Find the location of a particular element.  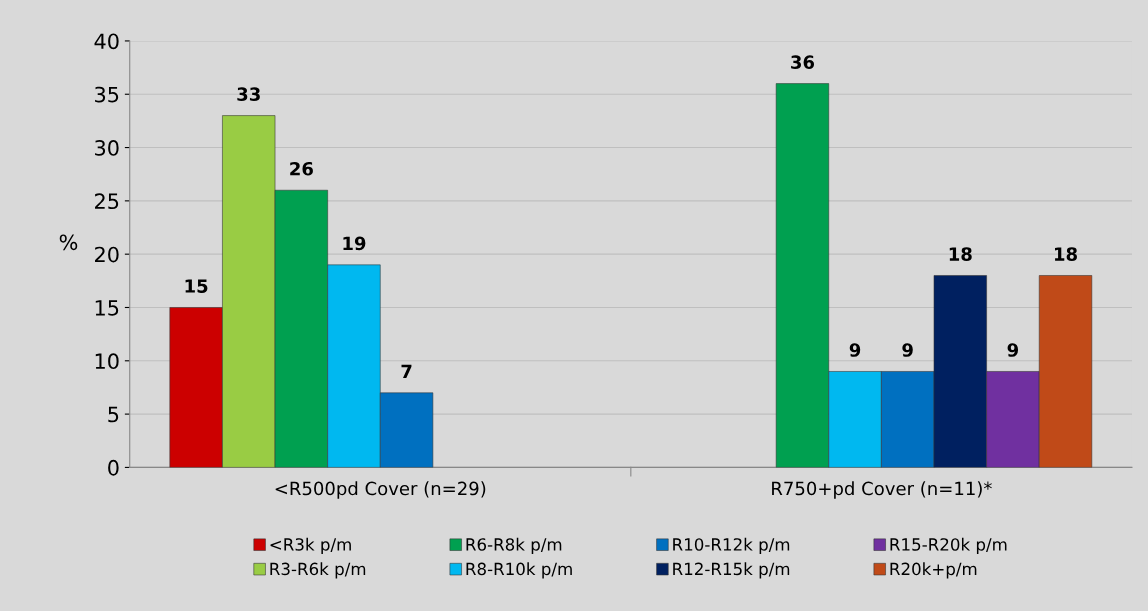

y-tick-label: 20 is located at coordinates (107, 254).